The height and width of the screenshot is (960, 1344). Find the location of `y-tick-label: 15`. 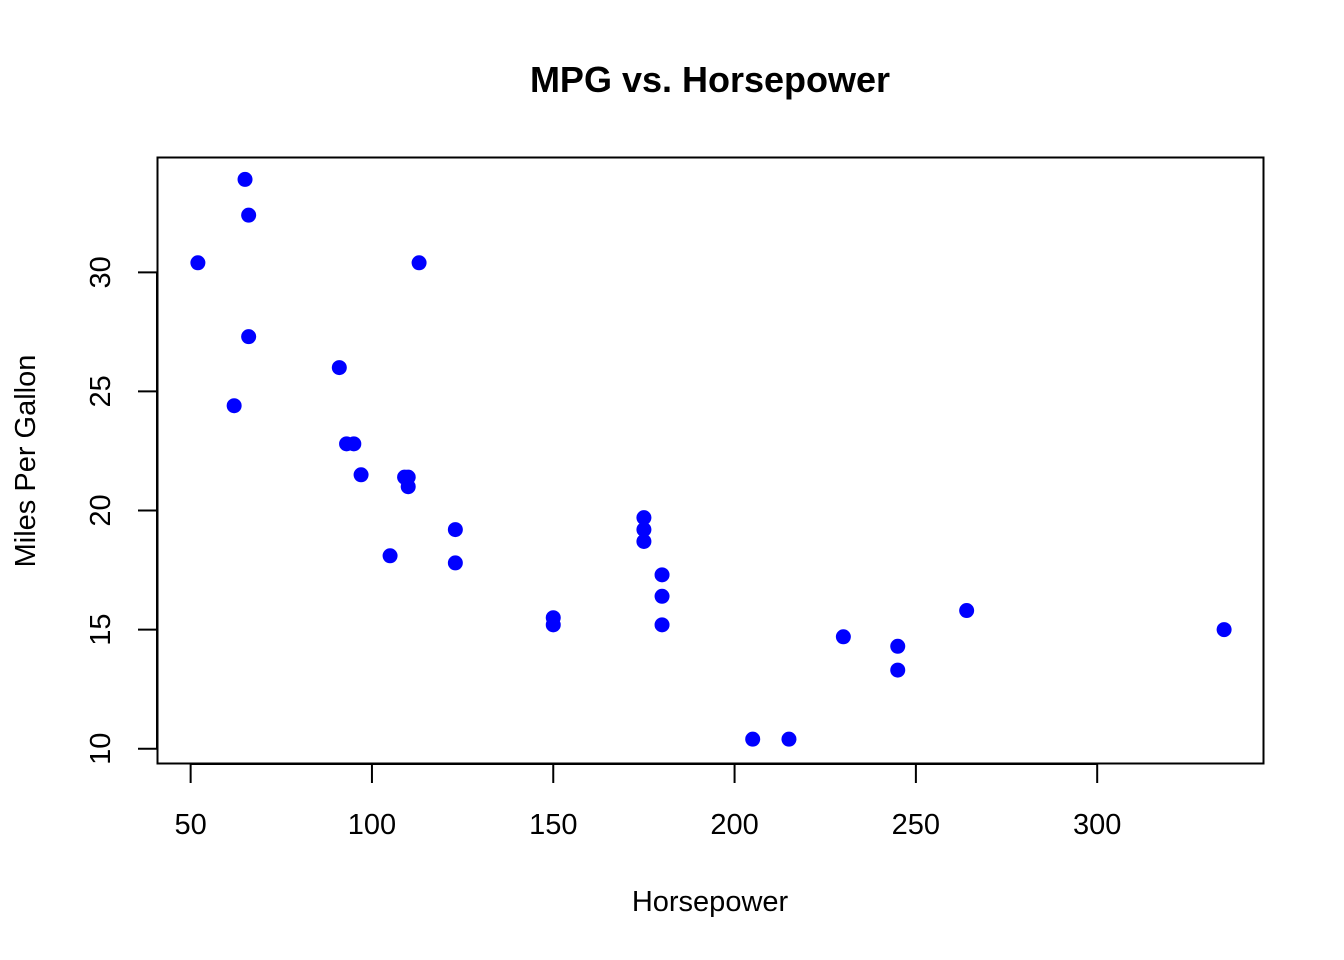

y-tick-label: 15 is located at coordinates (101, 629).